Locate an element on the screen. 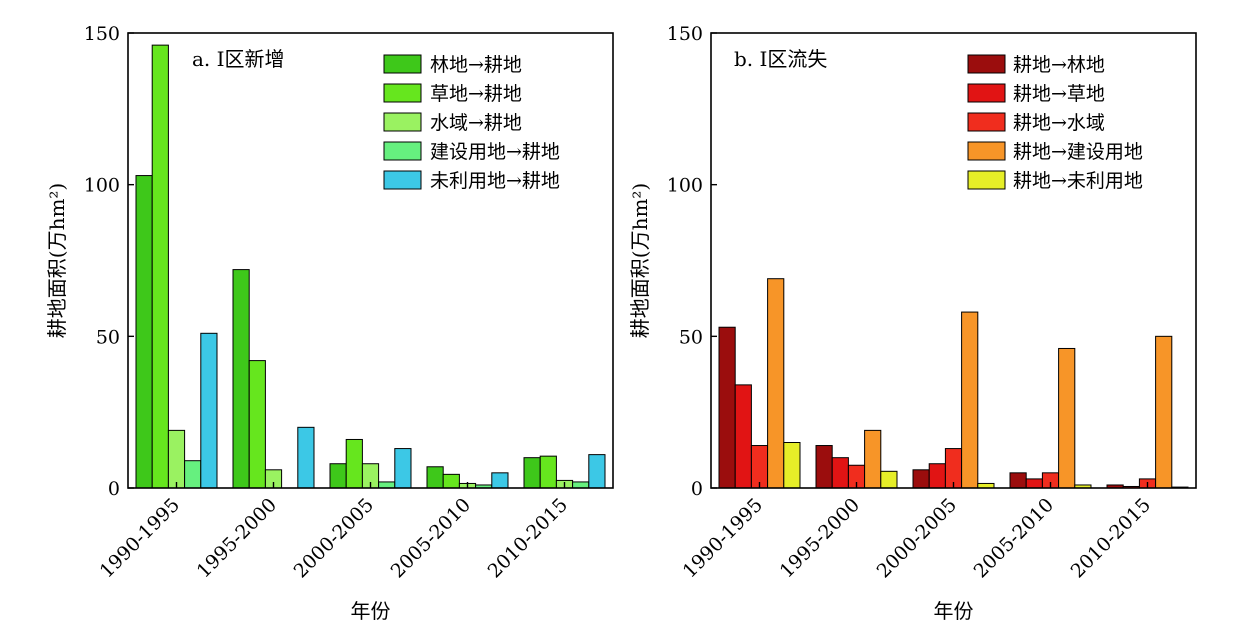  panel-title: a. Ⅰ区新增 is located at coordinates (238, 59).